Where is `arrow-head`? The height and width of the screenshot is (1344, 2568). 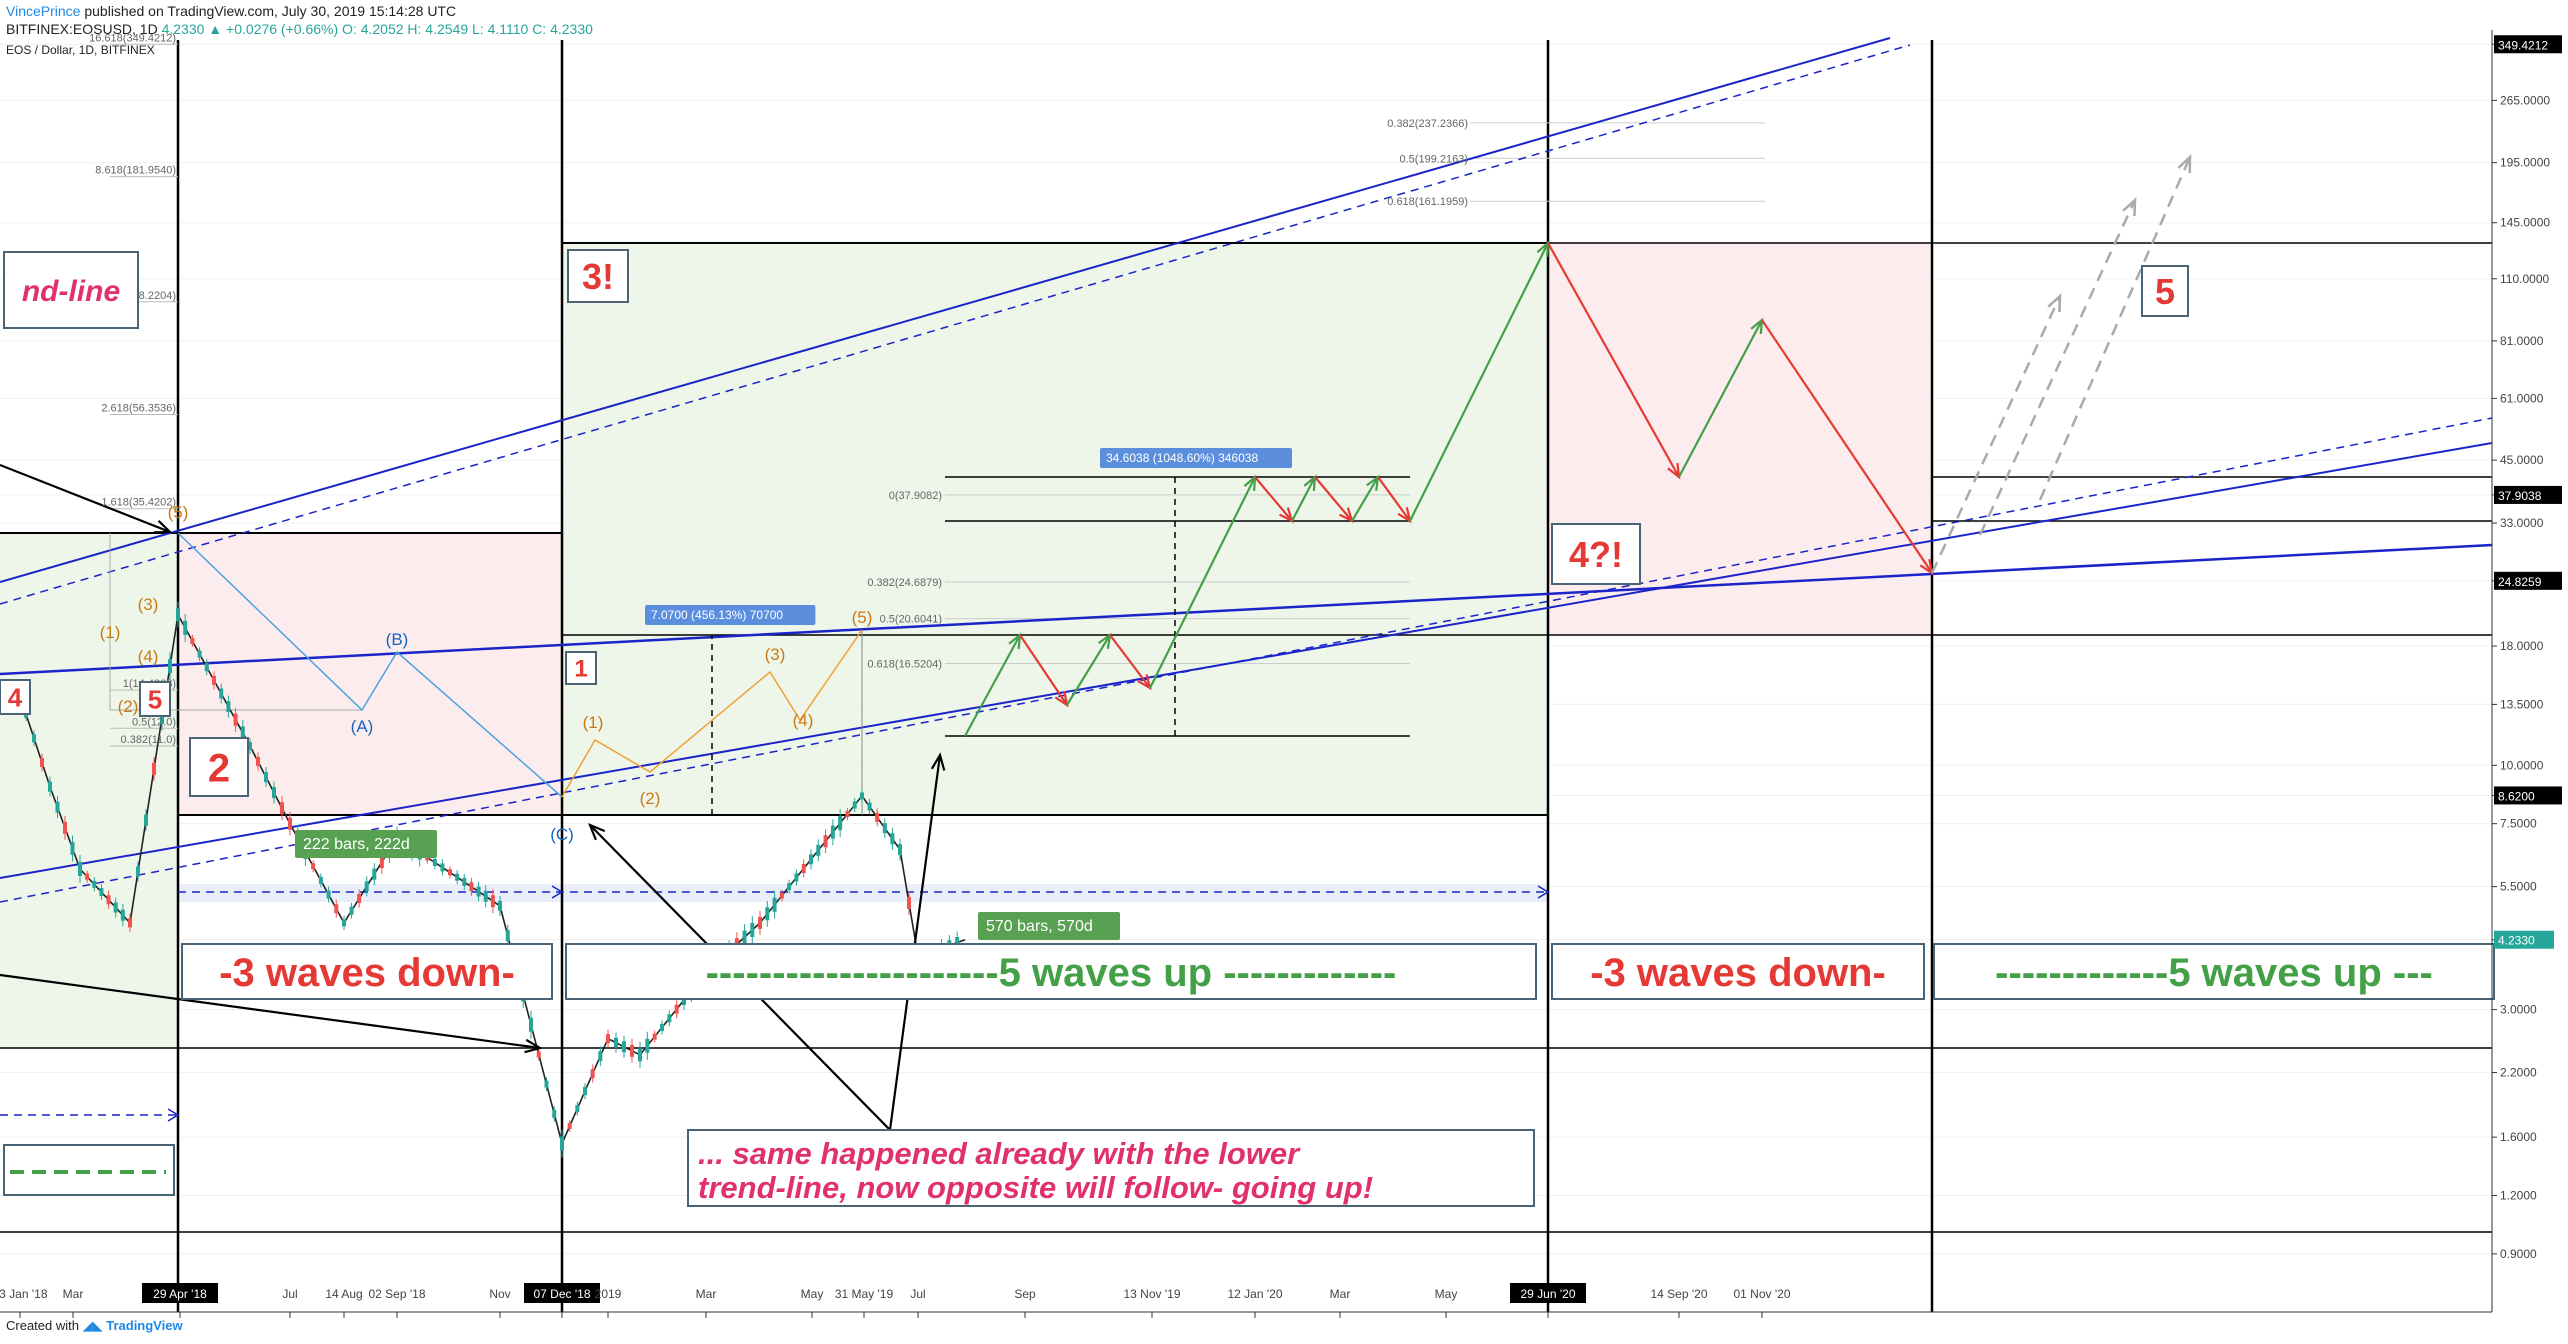
arrow-head is located at coordinates (2054, 303).